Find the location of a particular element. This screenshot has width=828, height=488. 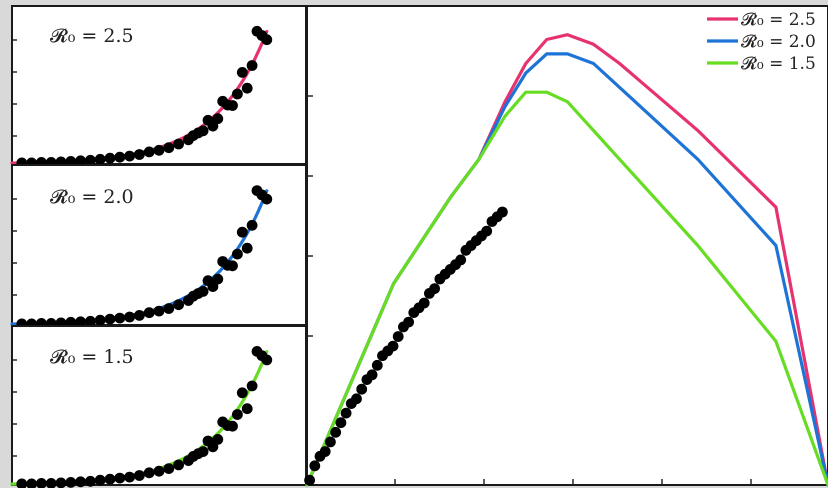

legend: 𝓡₀ = 2.5𝓡₀ = 2.0𝓡₀ = 1.5 is located at coordinates (761, 42).